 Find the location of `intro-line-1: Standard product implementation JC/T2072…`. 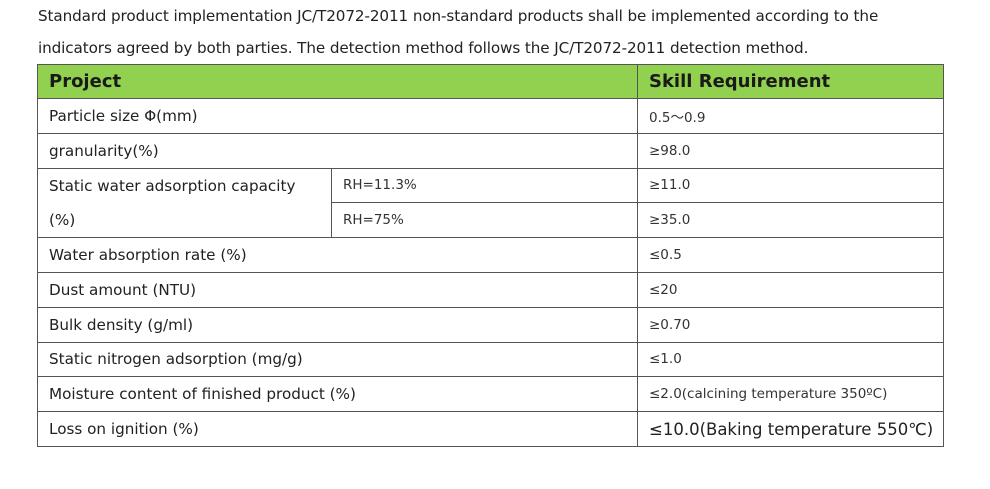

intro-line-1: Standard product implementation JC/T2072… is located at coordinates (458, 16).